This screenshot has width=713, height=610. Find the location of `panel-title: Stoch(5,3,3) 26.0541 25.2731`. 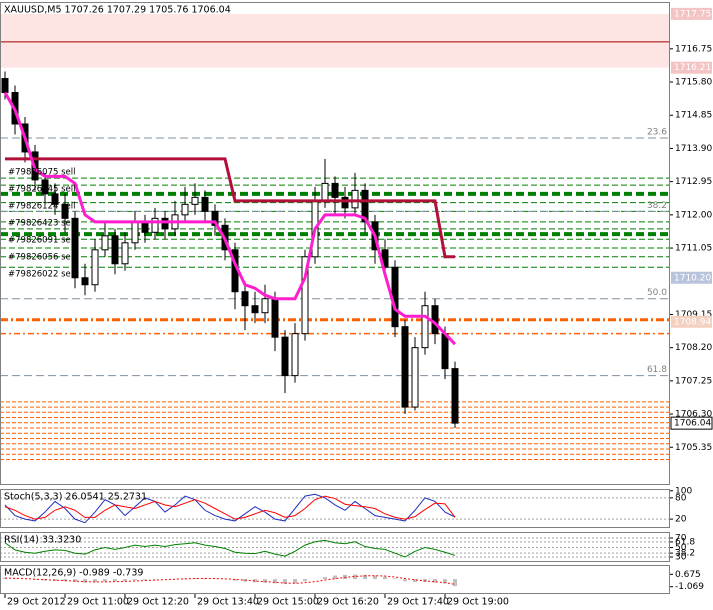

panel-title: Stoch(5,3,3) 26.0541 25.2731 is located at coordinates (75, 497).